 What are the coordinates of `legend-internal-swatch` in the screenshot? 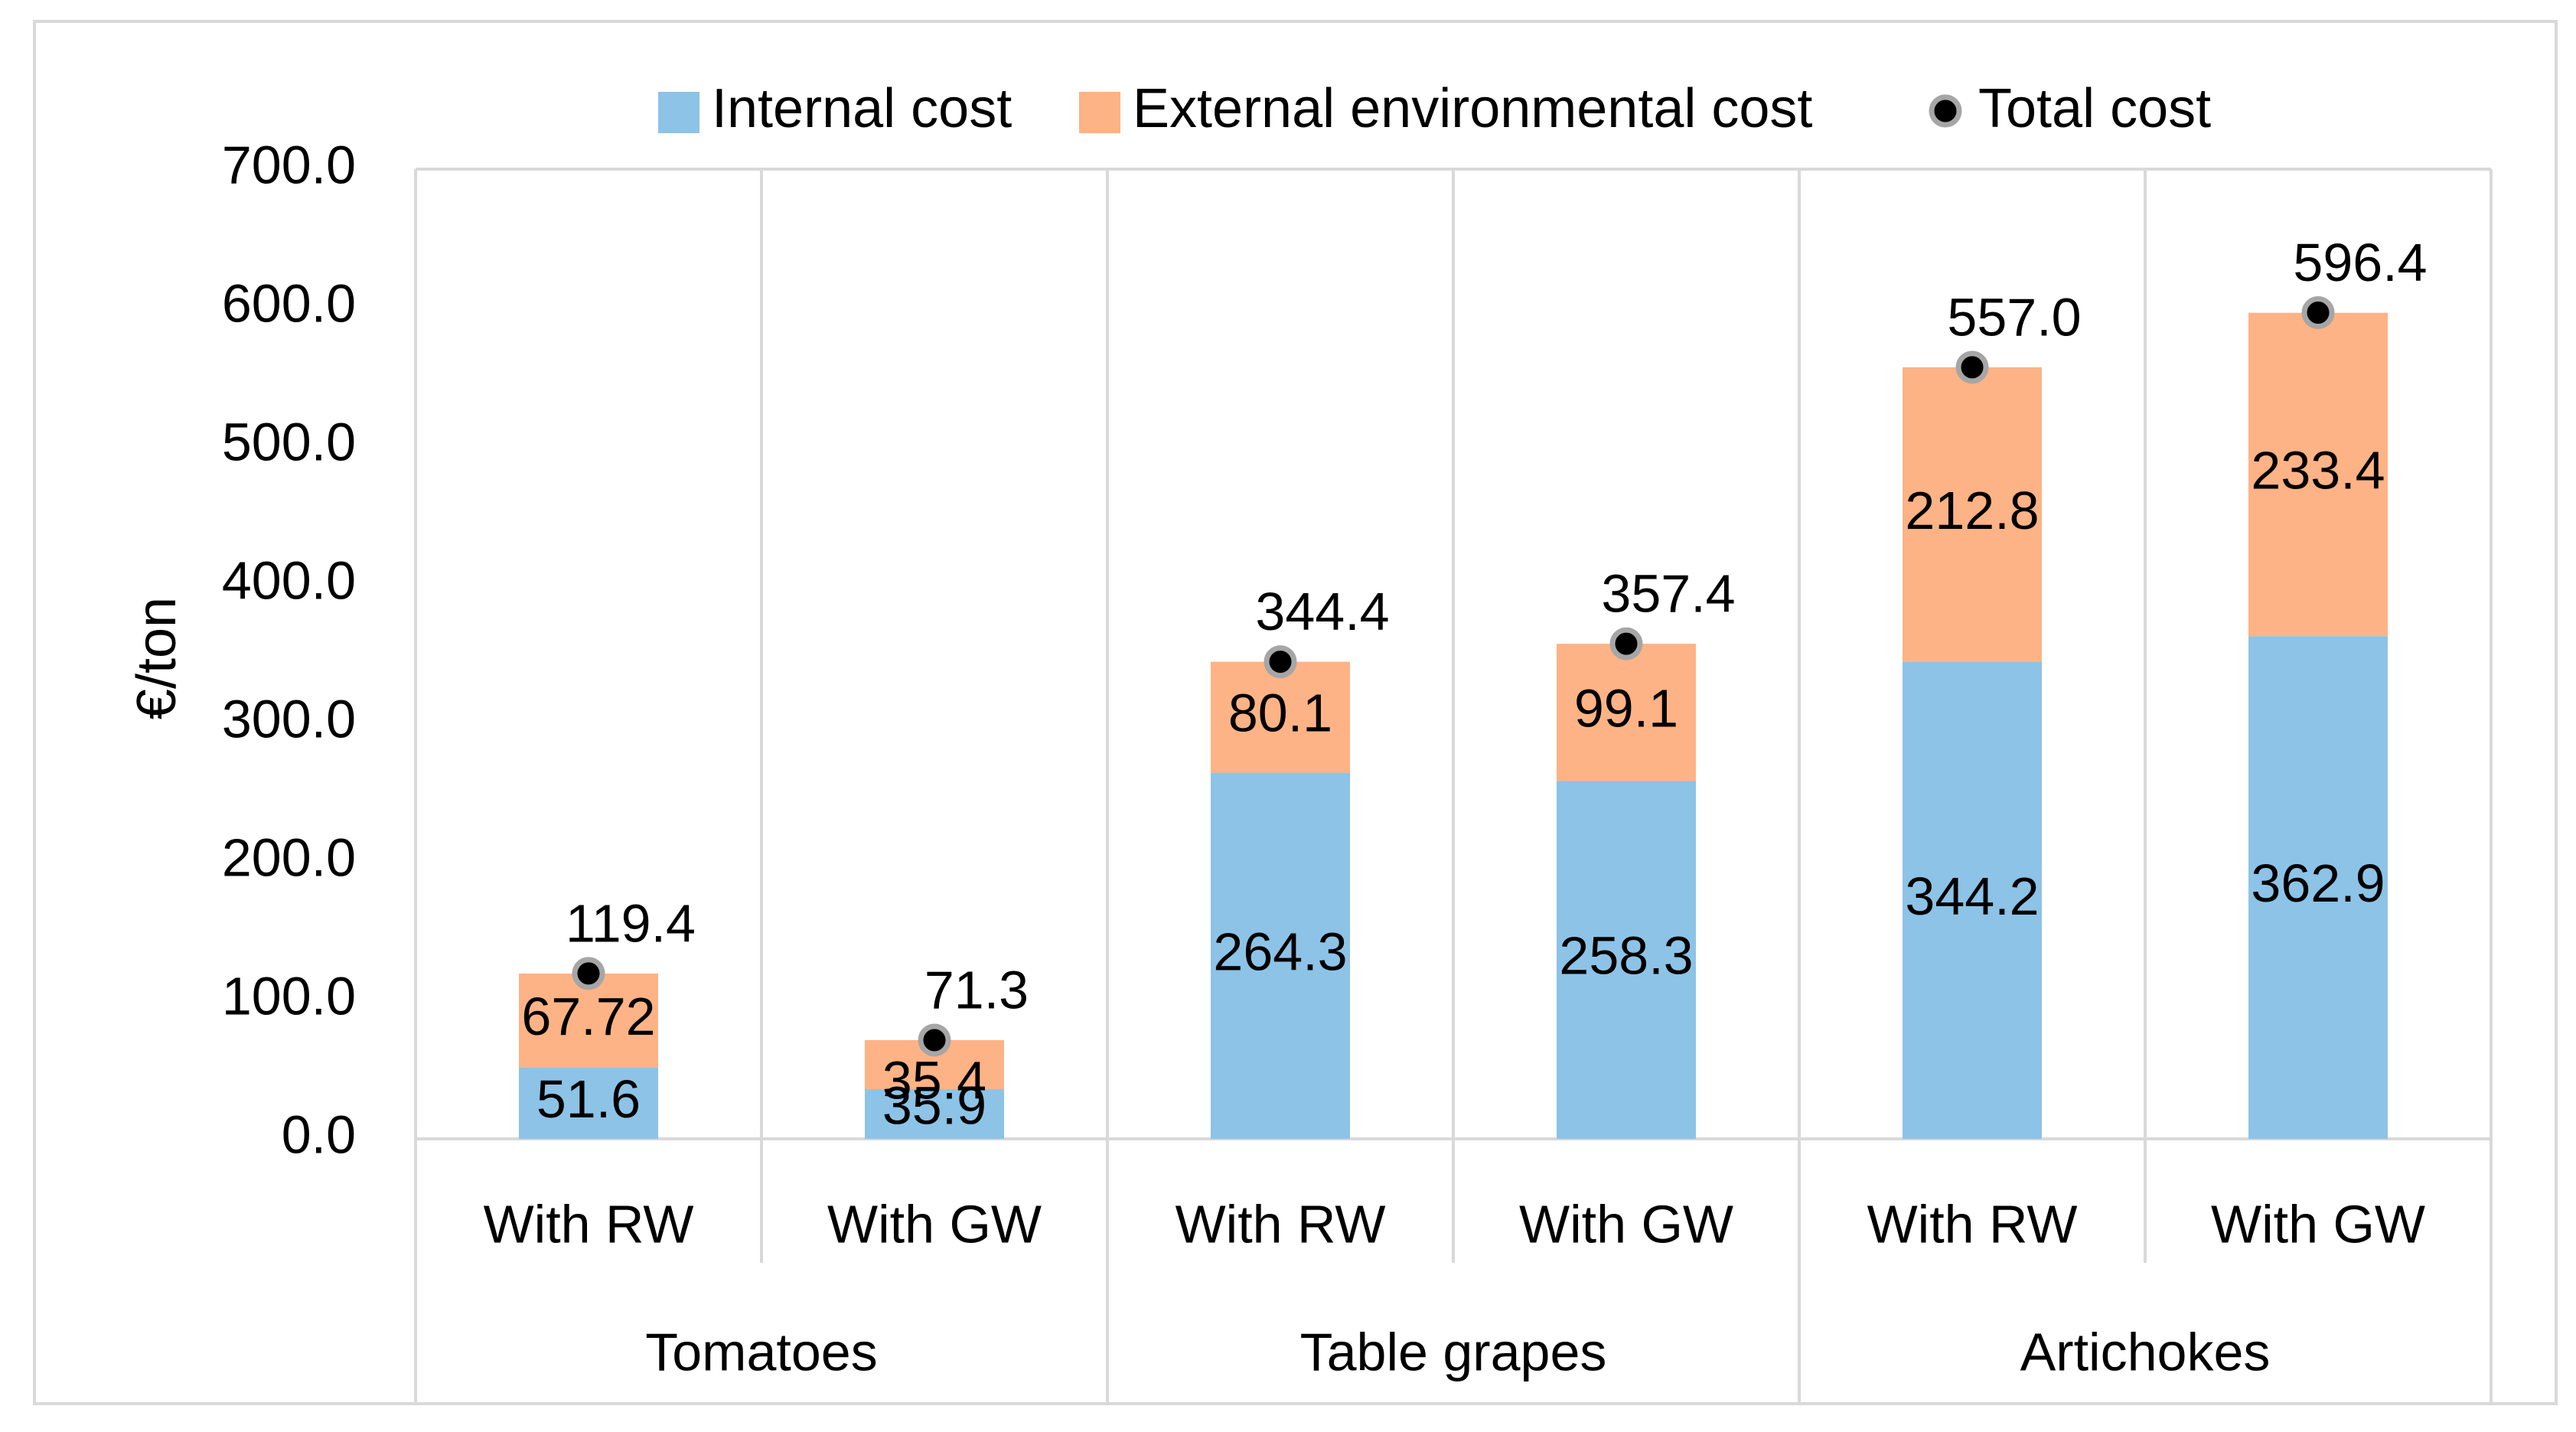 It's located at (678, 113).